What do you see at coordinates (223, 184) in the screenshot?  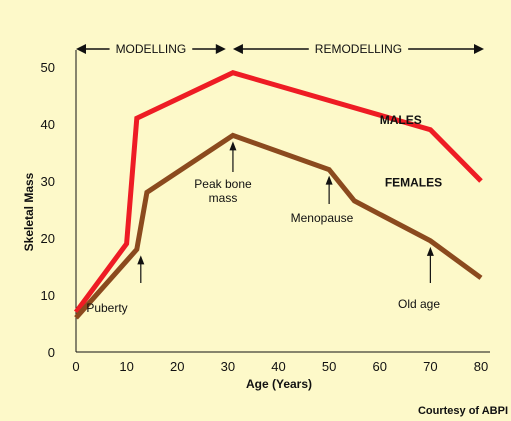 I see `annotation-peak-bone: Peak bone` at bounding box center [223, 184].